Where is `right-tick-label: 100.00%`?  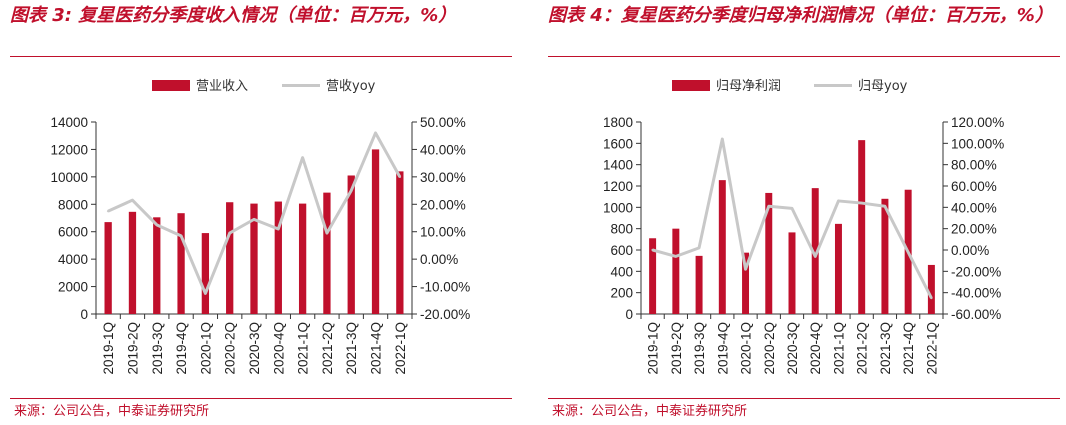
right-tick-label: 100.00% is located at coordinates (977, 143).